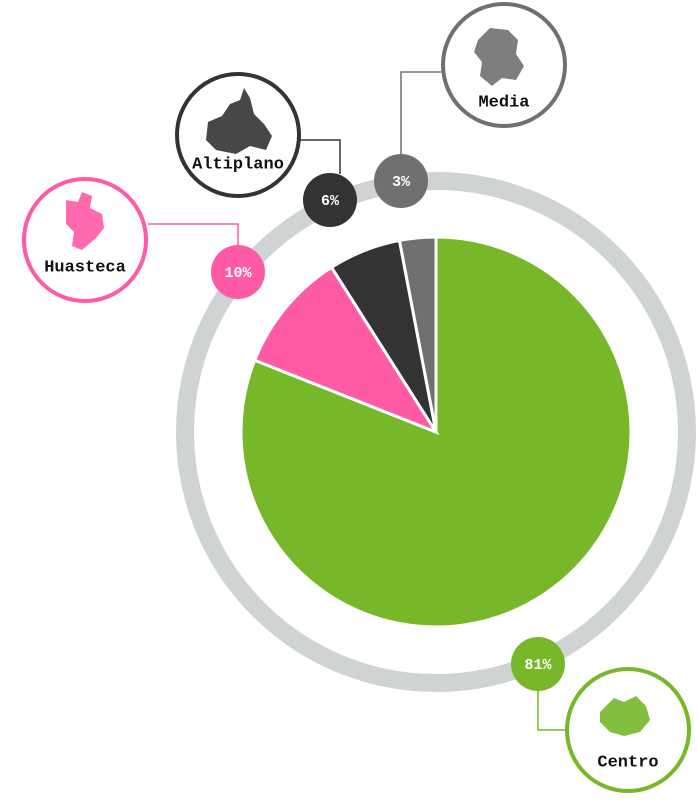 The height and width of the screenshot is (800, 698). Describe the element at coordinates (503, 102) in the screenshot. I see `region-name: Media` at that location.